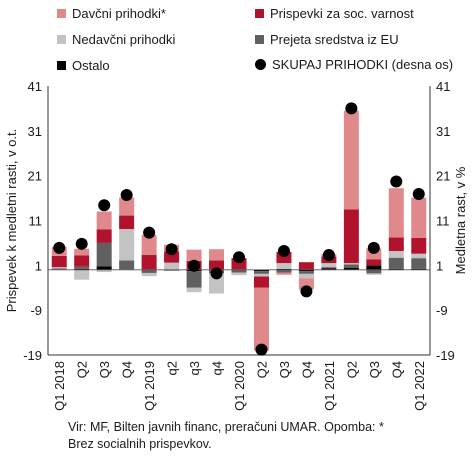 This screenshot has height=459, width=475. I want to click on legend-label-ostalo: Ostalo, so click(91, 65).